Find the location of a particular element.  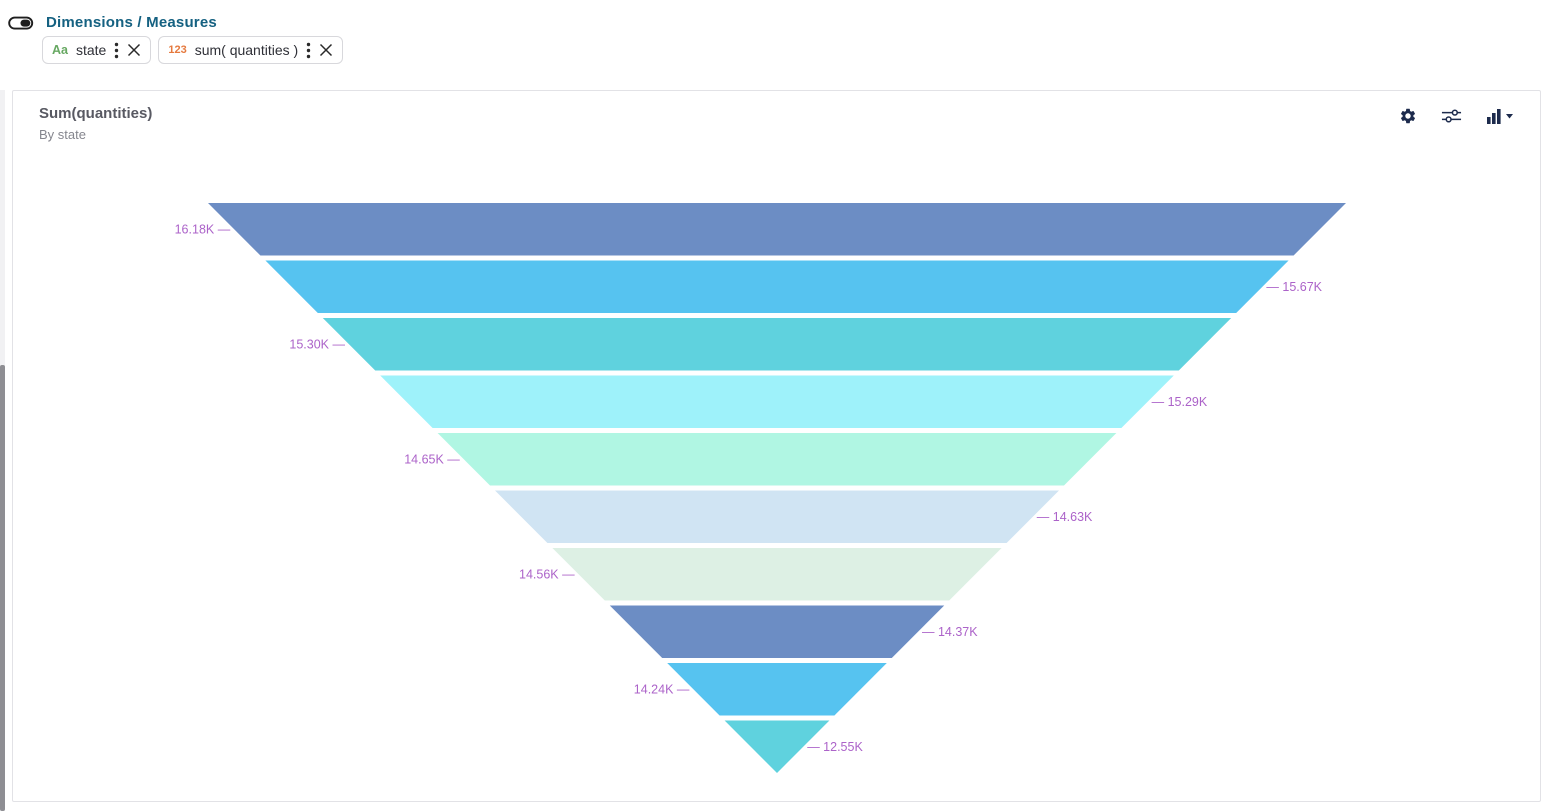

chart-card-header: Sum(quantities) By state is located at coordinates (95, 123).